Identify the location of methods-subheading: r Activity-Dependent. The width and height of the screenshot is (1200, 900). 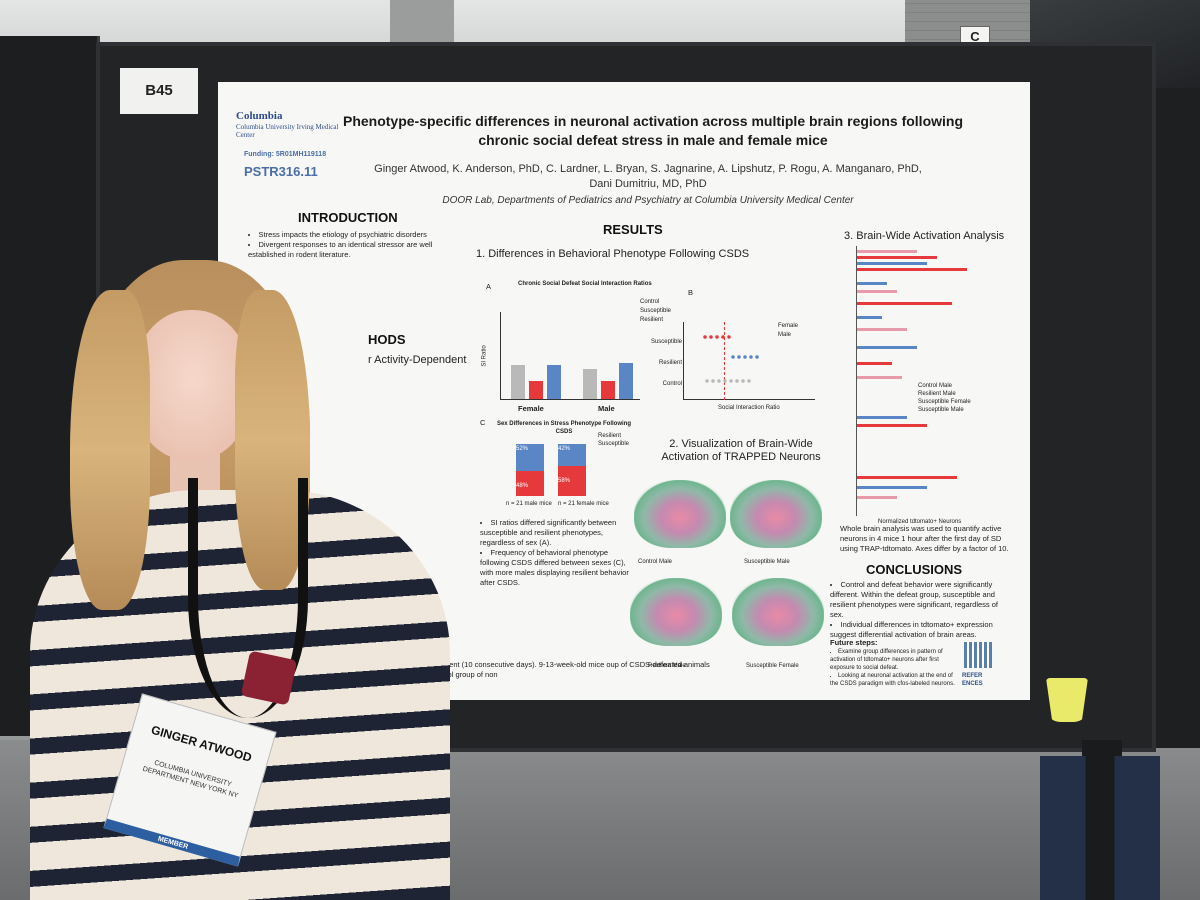
(417, 360).